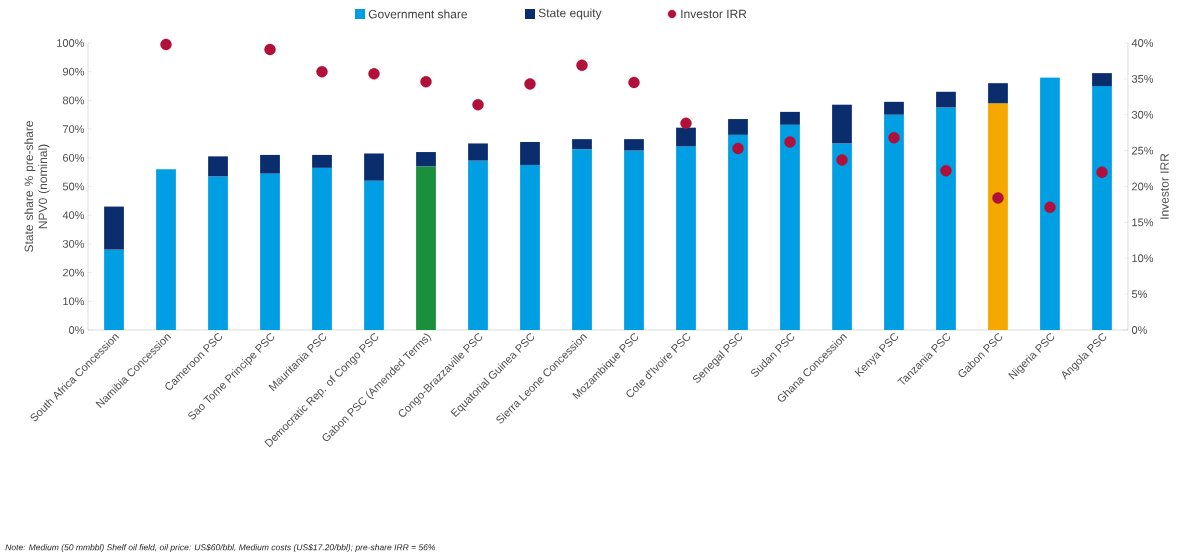 This screenshot has width=1200, height=559. I want to click on legend-label: Government share, so click(418, 14).